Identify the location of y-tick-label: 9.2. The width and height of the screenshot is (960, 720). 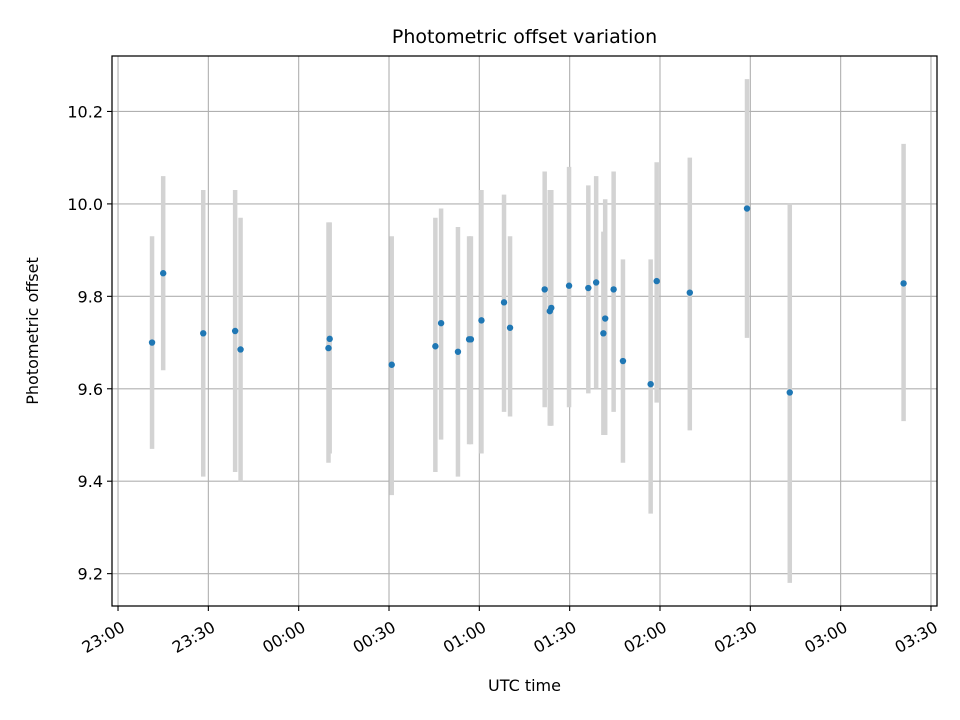
(90, 574).